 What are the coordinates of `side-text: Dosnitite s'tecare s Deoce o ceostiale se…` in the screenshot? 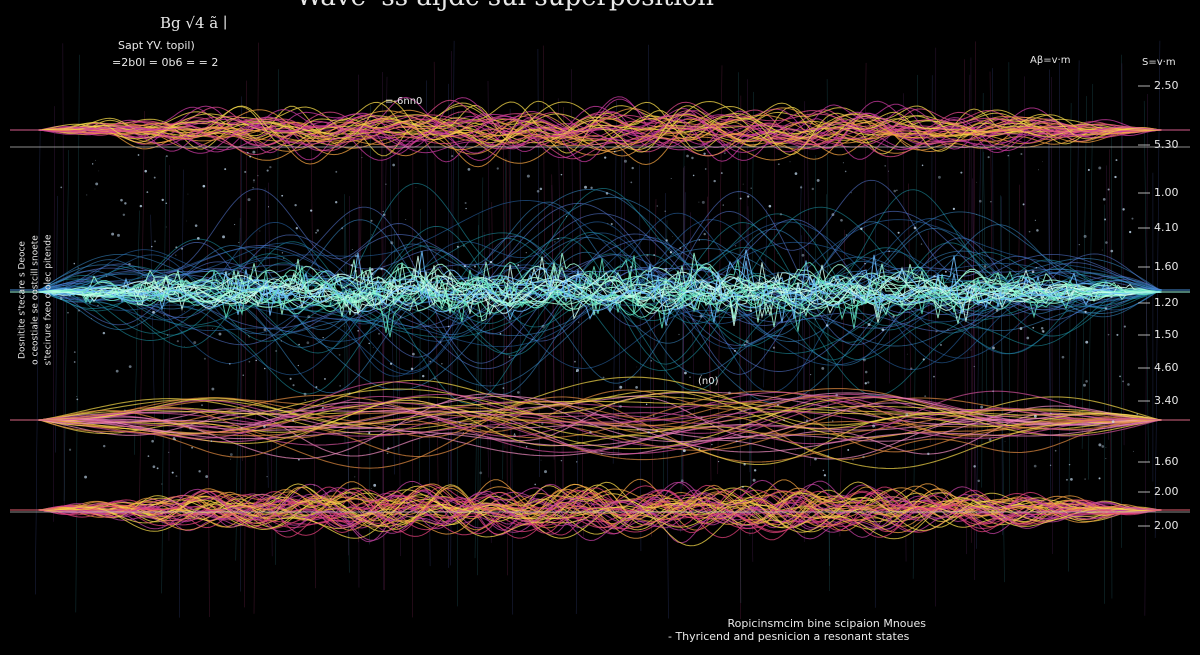 It's located at (36, 300).